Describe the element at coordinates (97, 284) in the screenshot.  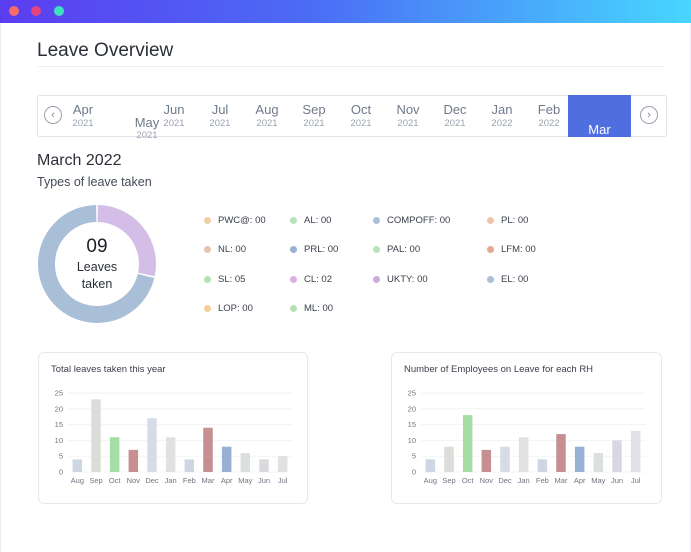
I see `total-leaves-label-line2: taken` at that location.